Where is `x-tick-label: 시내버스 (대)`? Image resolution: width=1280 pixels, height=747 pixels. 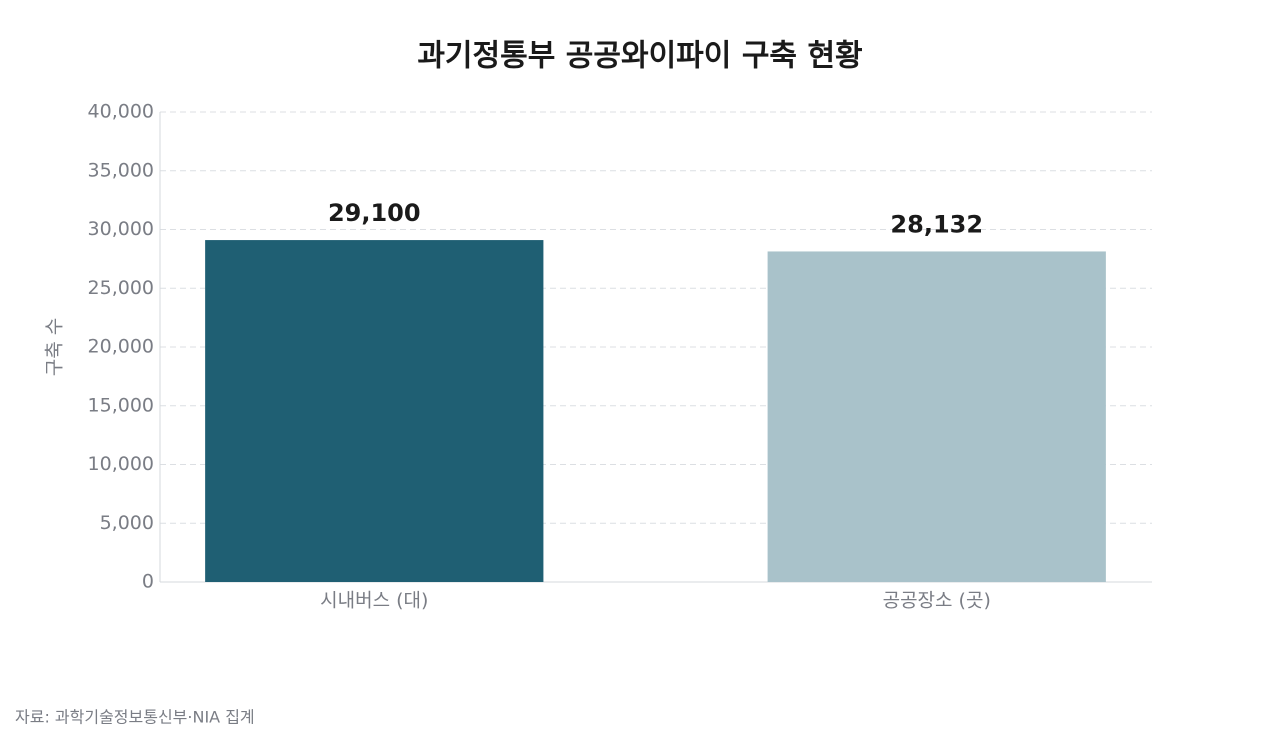 x-tick-label: 시내버스 (대) is located at coordinates (374, 601).